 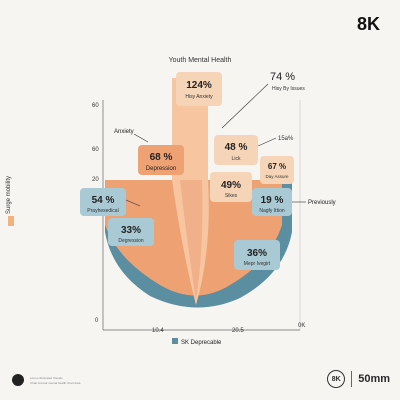 I want to click on callout-value: 19 %, so click(x=272, y=200).